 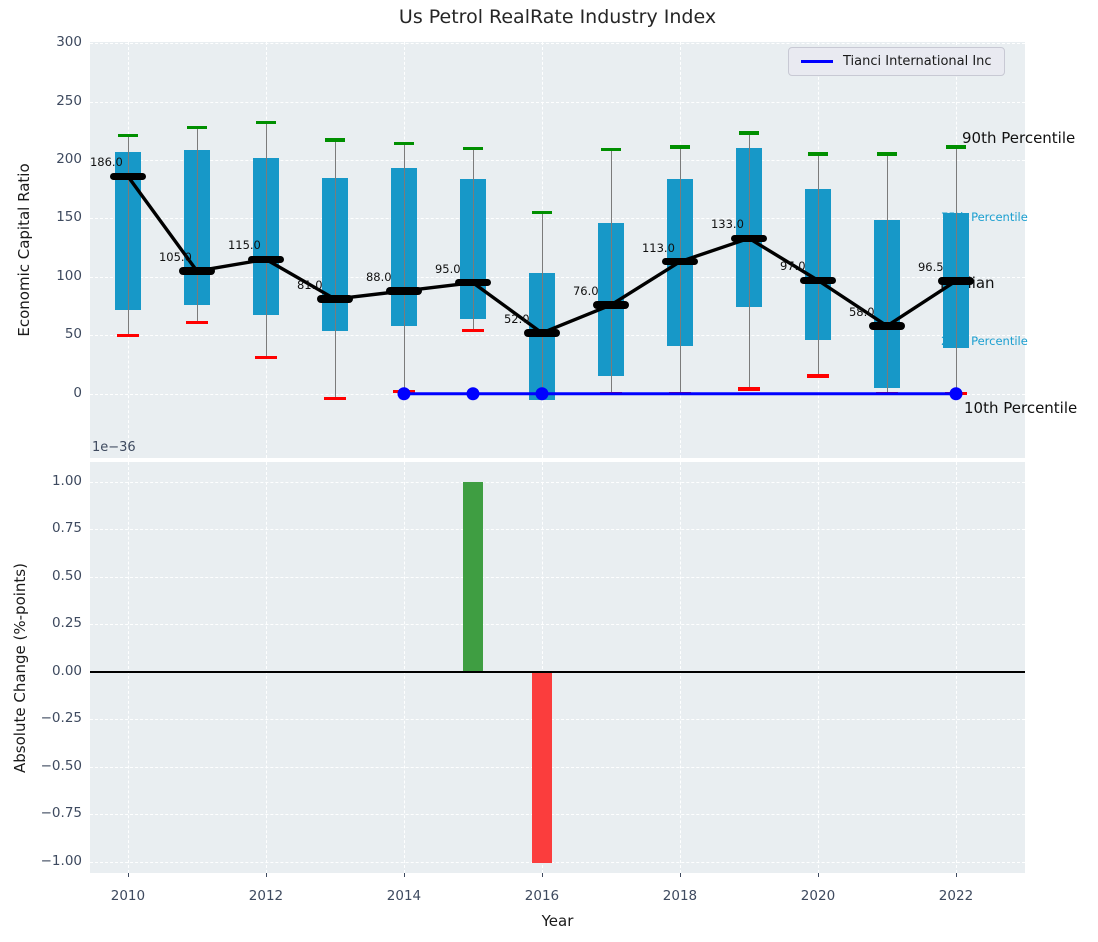 I want to click on change-bar-positive, so click(x=472, y=576).